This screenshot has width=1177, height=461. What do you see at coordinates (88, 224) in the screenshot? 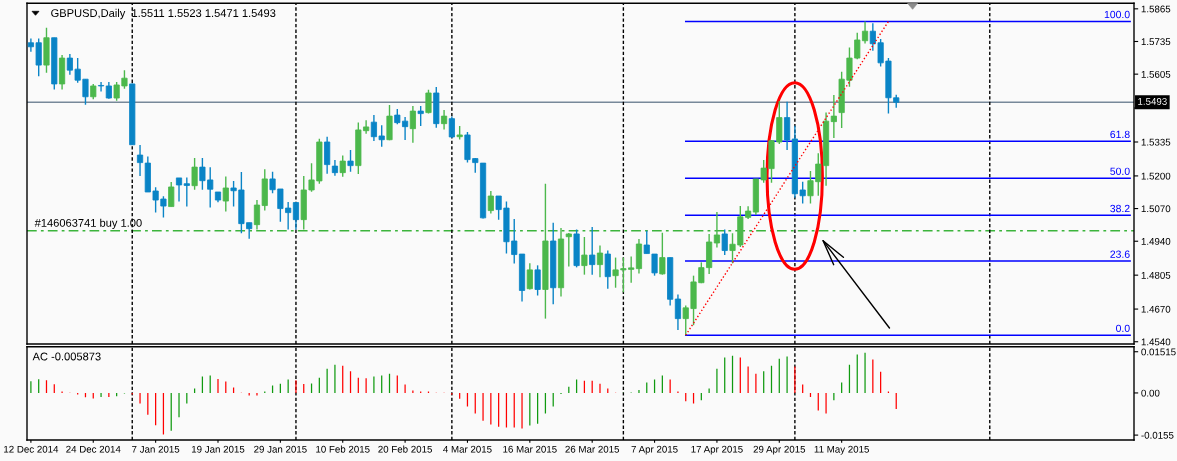
I see `ref-line-label: #146063741 buy 1.00` at bounding box center [88, 224].